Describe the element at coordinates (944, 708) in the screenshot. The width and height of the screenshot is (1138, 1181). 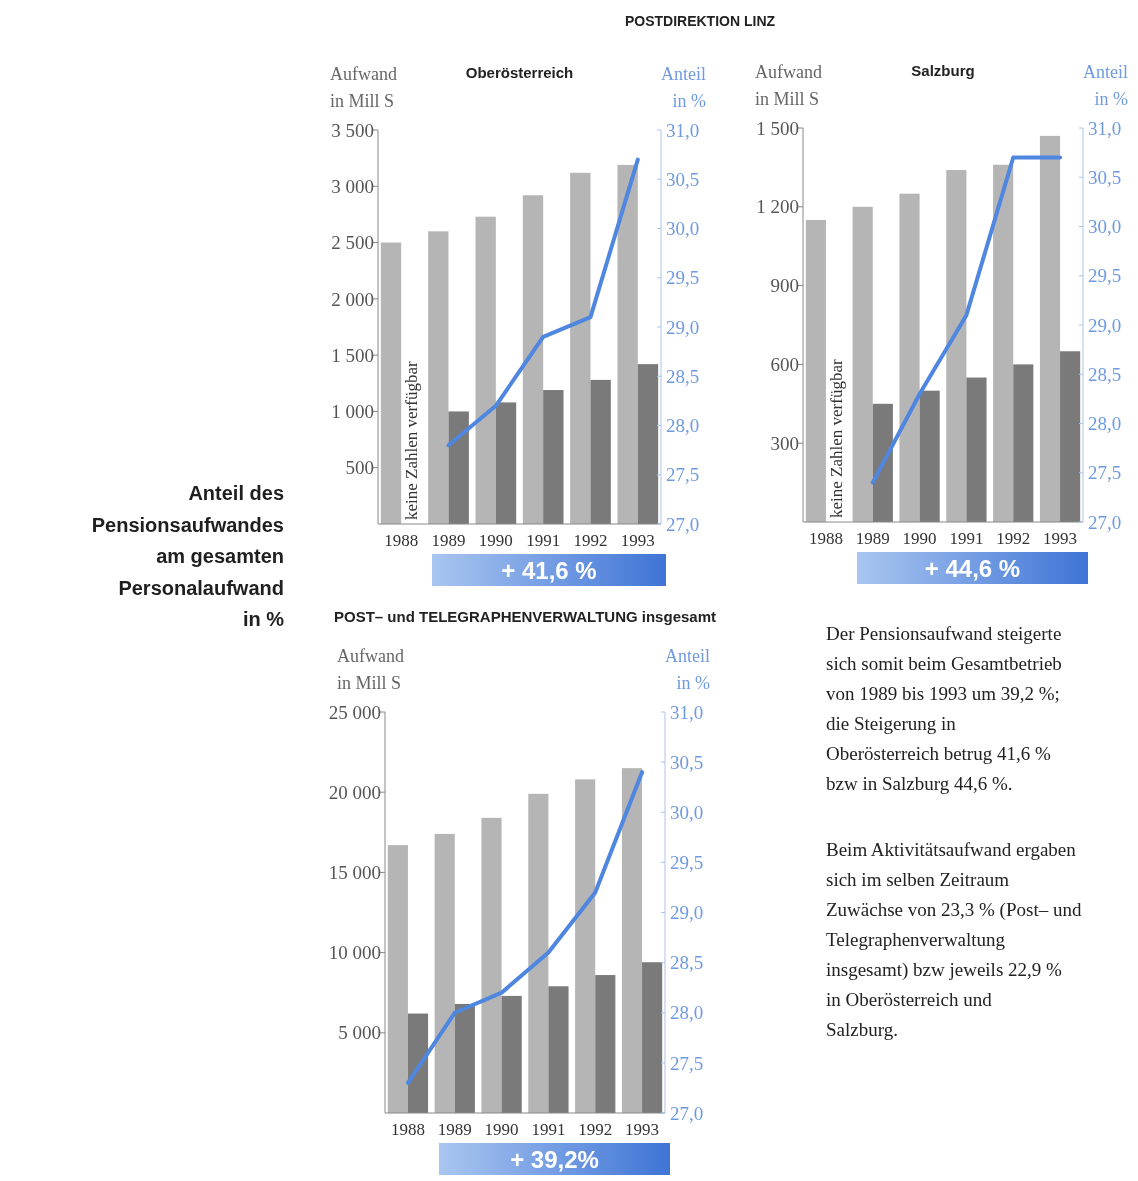
I see `text: Der Pensionsaufwand steigerte sich somit beim Gesamtbetrieb von 1989 bis 1993 um 39,2 %; die Steigerung in Oberösterreich betrug 41,6 % bzw in Salzburg 44,6 %.` at that location.